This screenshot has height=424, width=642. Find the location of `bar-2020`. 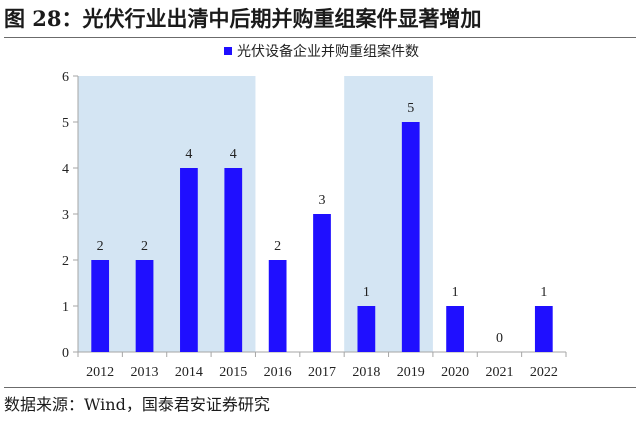

bar-2020 is located at coordinates (455, 329).